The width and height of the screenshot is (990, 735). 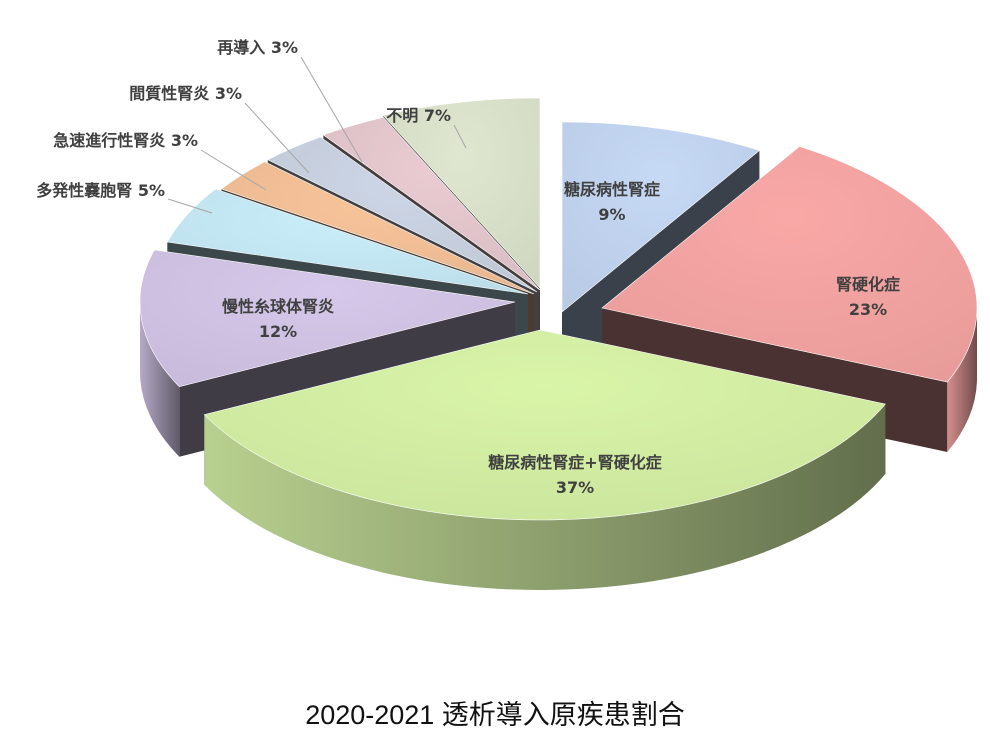 What do you see at coordinates (575, 487) in the screenshot?
I see `slice-label-value-2: 37%` at bounding box center [575, 487].